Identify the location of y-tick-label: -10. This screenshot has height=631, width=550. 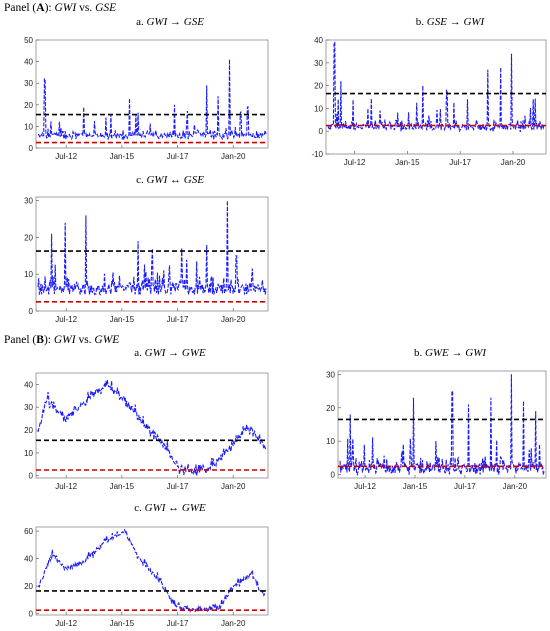
(317, 154).